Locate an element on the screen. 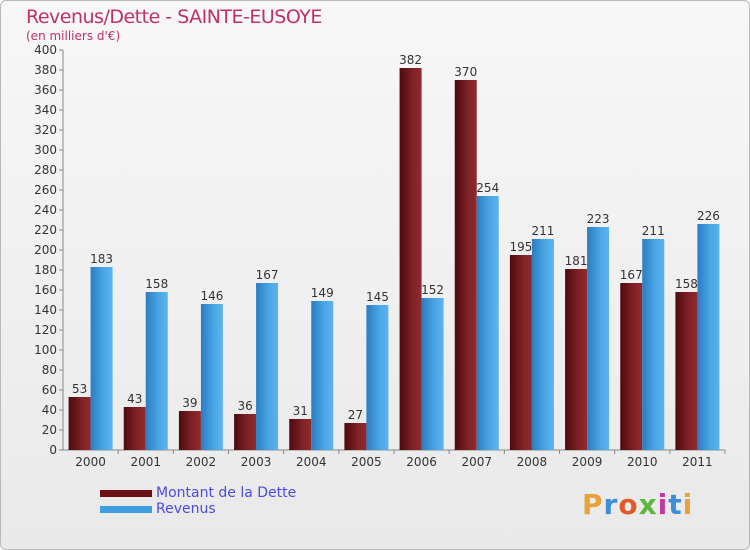 The image size is (750, 550). data-label-revenus: 254 is located at coordinates (487, 188).